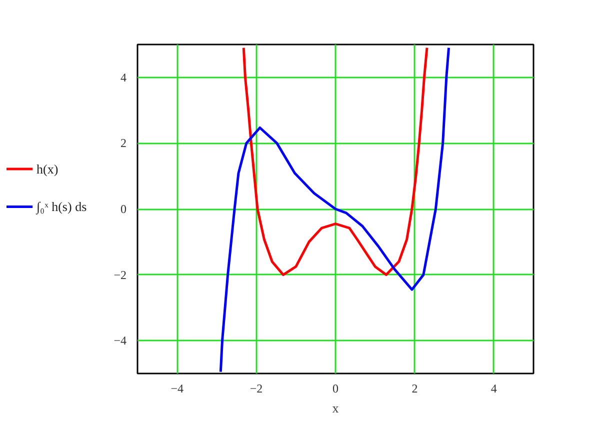 This screenshot has width=614, height=436. I want to click on x-tick-label: −4, so click(177, 389).